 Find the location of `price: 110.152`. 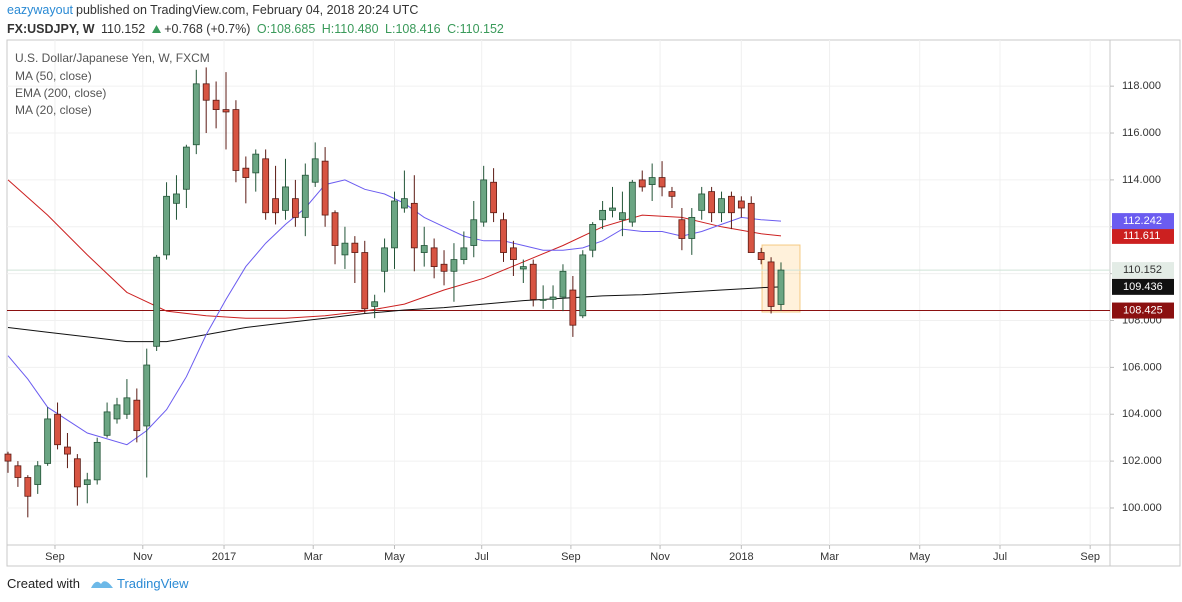

price: 110.152 is located at coordinates (123, 29).